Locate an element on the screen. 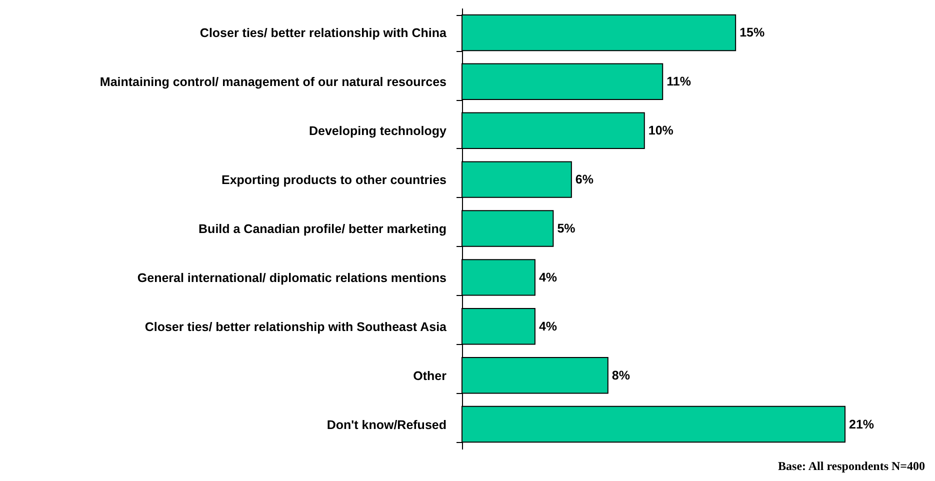  text: Base: All respondents N=400 is located at coordinates (851, 466).